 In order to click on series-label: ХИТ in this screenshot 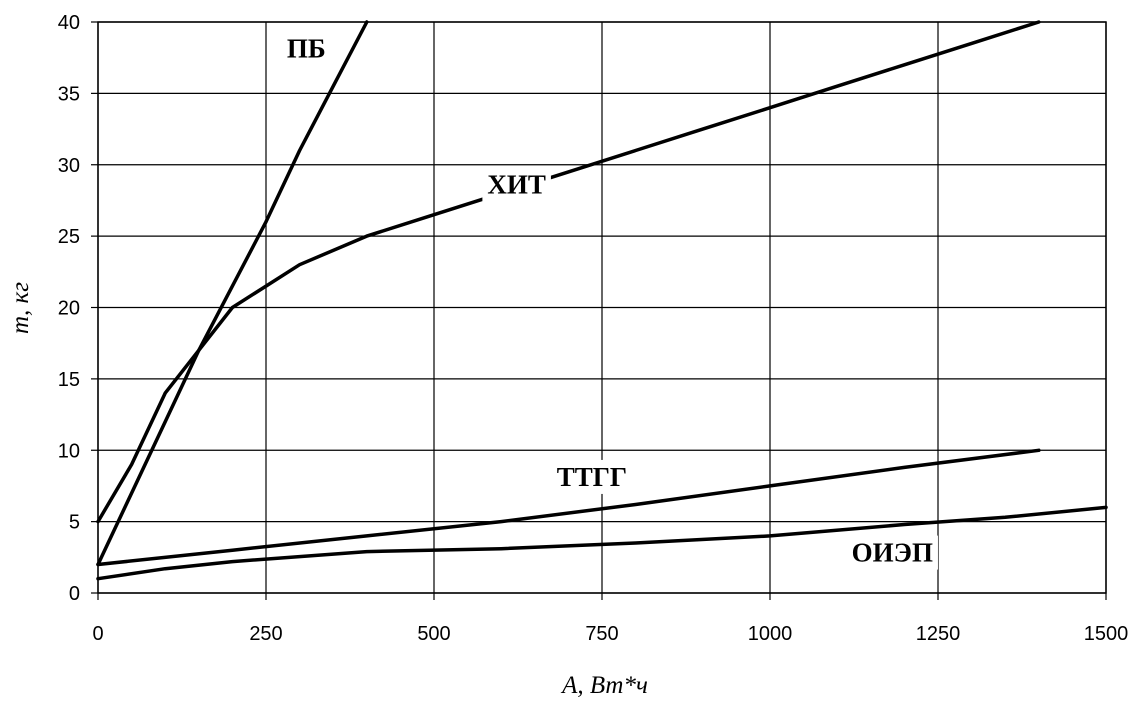, I will do `click(516, 184)`.